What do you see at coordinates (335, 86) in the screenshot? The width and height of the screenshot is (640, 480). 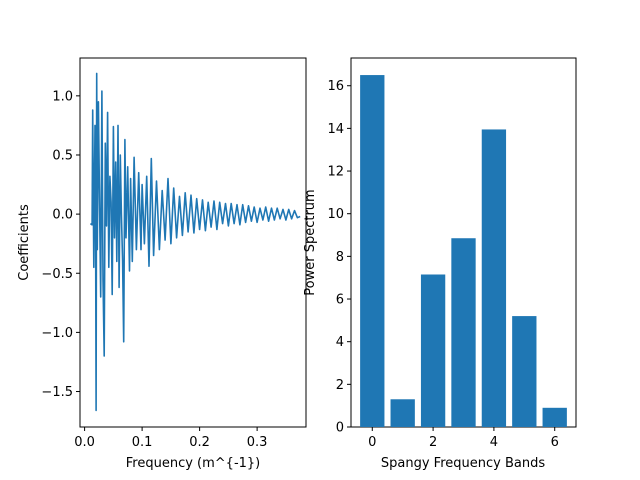 I see `power-spectrum-y-tick-label: 16` at bounding box center [335, 86].